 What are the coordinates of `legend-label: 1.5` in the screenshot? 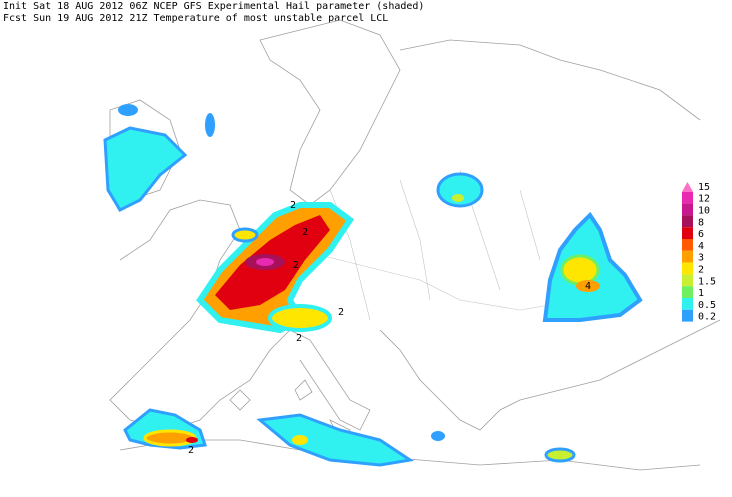 It's located at (707, 281).